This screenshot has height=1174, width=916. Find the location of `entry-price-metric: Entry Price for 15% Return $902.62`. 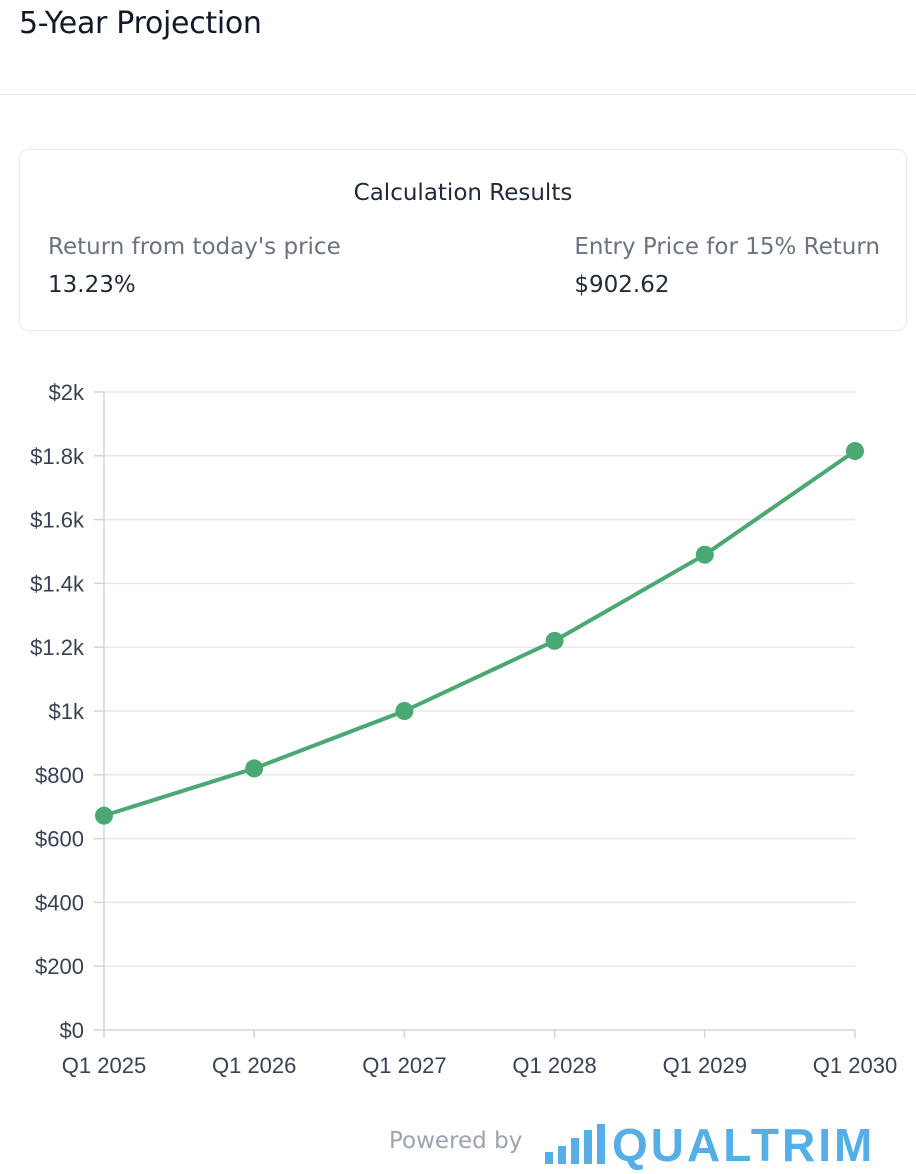

entry-price-metric: Entry Price for 15% Return $902.62 is located at coordinates (727, 266).